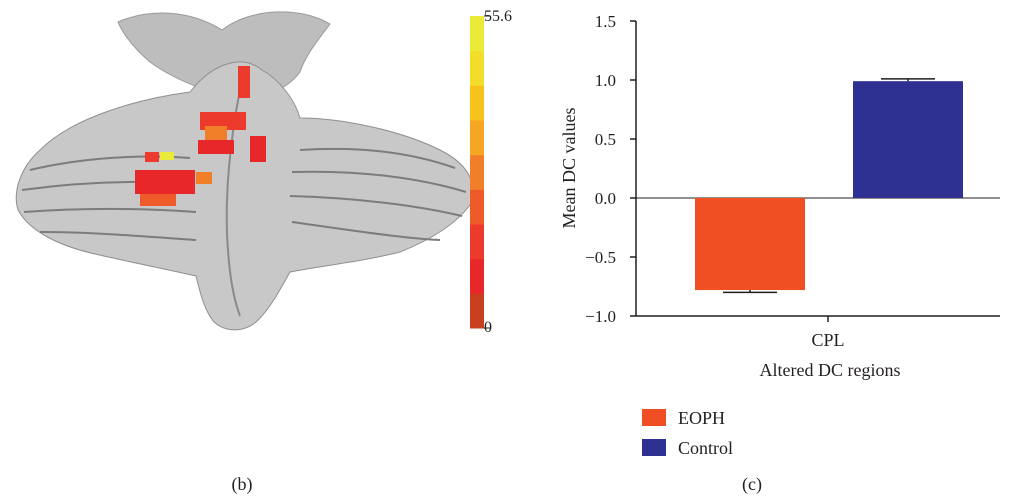 Image resolution: width=1009 pixels, height=500 pixels. What do you see at coordinates (705, 448) in the screenshot?
I see `legend-label-control: Control` at bounding box center [705, 448].